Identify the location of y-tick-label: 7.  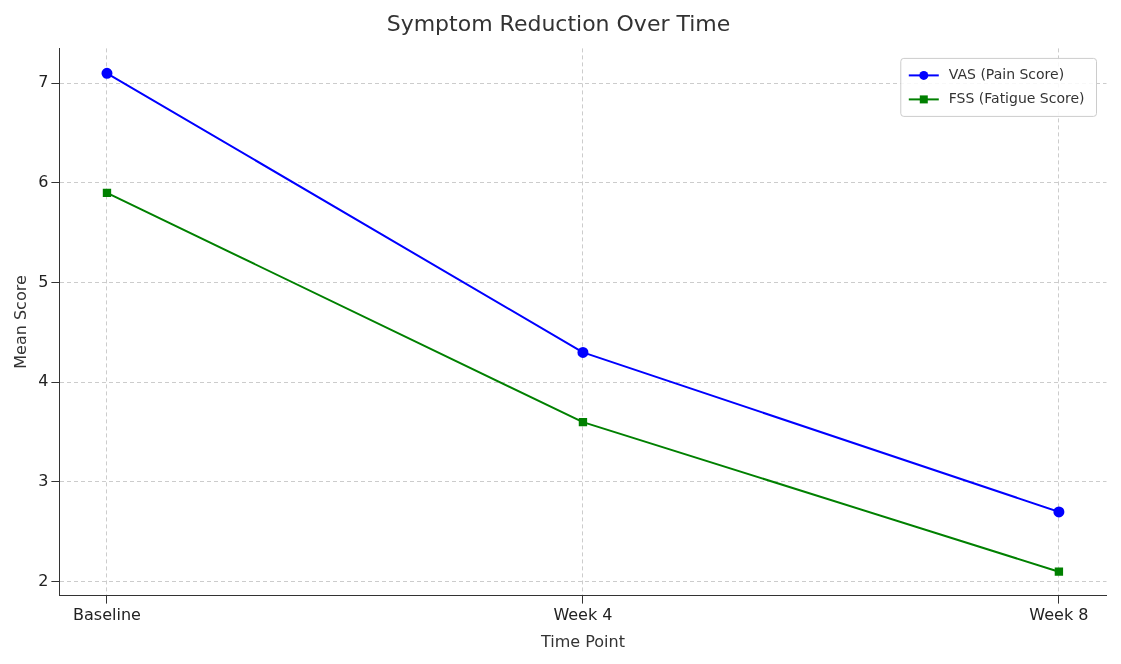
(43, 82).